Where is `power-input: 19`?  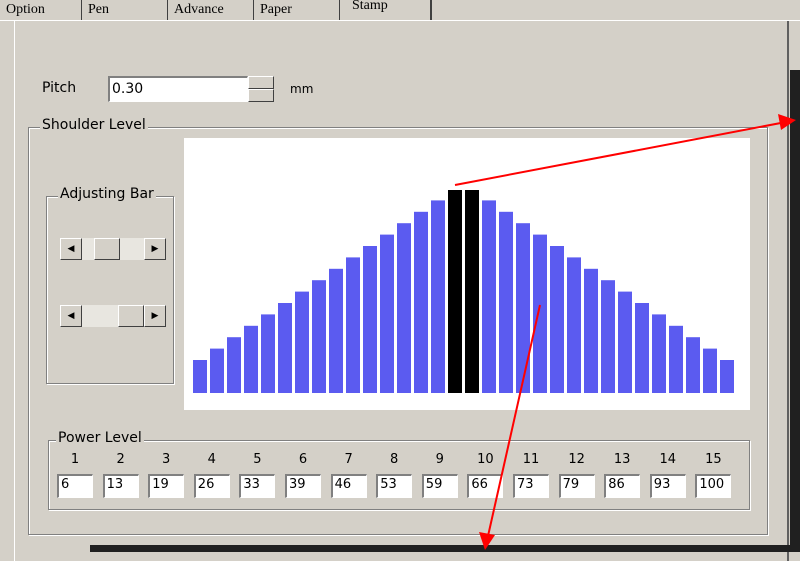
power-input: 19 is located at coordinates (166, 486).